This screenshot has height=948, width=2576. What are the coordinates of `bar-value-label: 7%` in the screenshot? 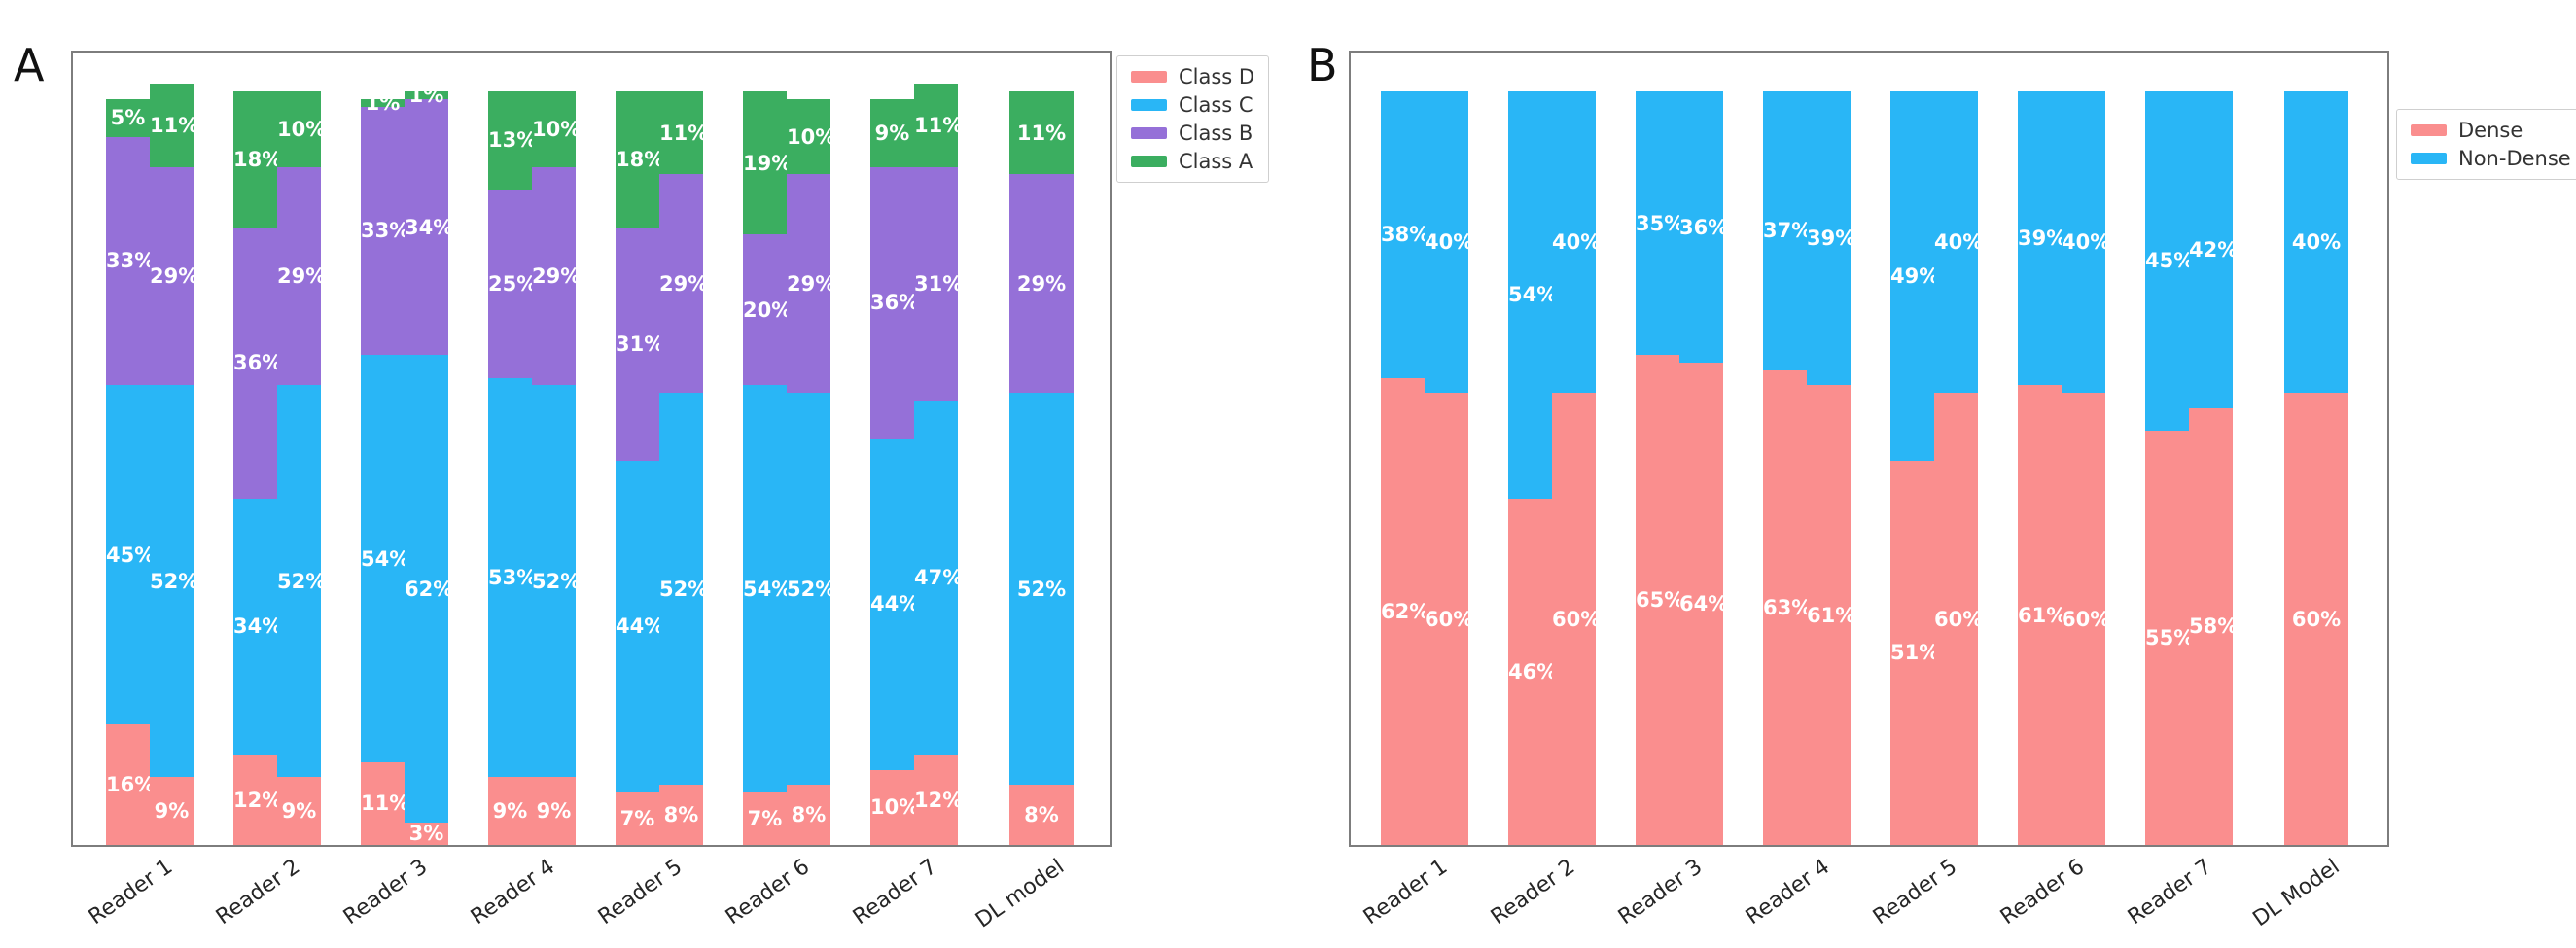 It's located at (765, 818).